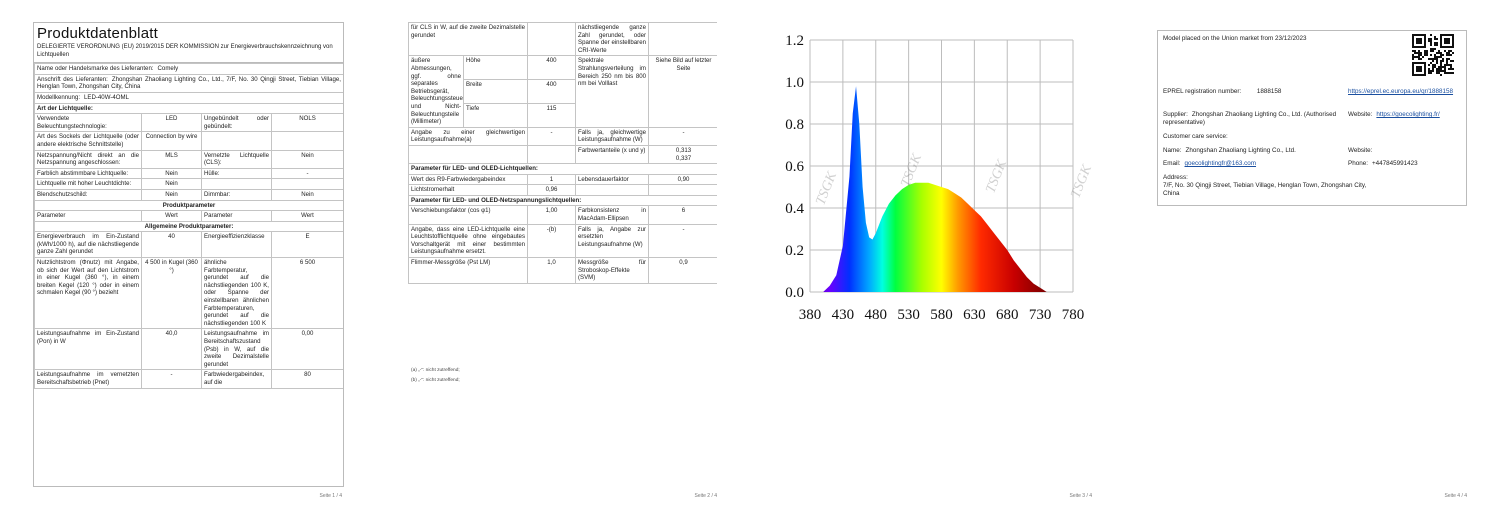 This screenshot has height=530, width=1500. I want to click on table-cell: Lichtstromerhalt, so click(468, 190).